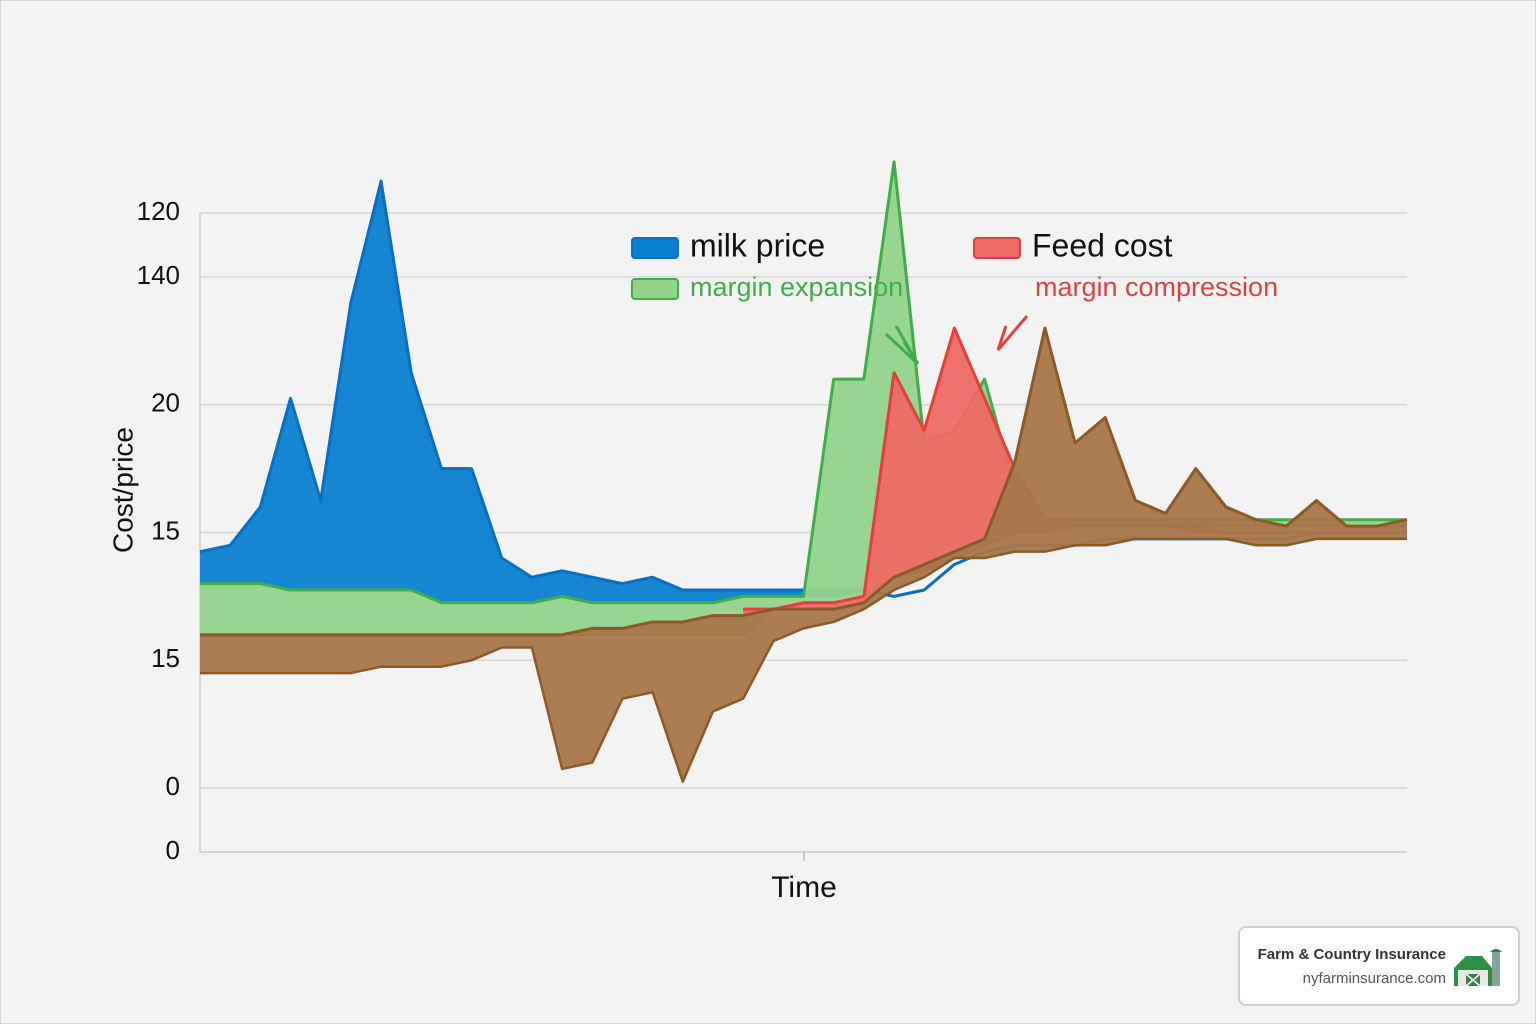 This screenshot has height=1024, width=1536. Describe the element at coordinates (158, 275) in the screenshot. I see `y-tick-label: 140` at that location.